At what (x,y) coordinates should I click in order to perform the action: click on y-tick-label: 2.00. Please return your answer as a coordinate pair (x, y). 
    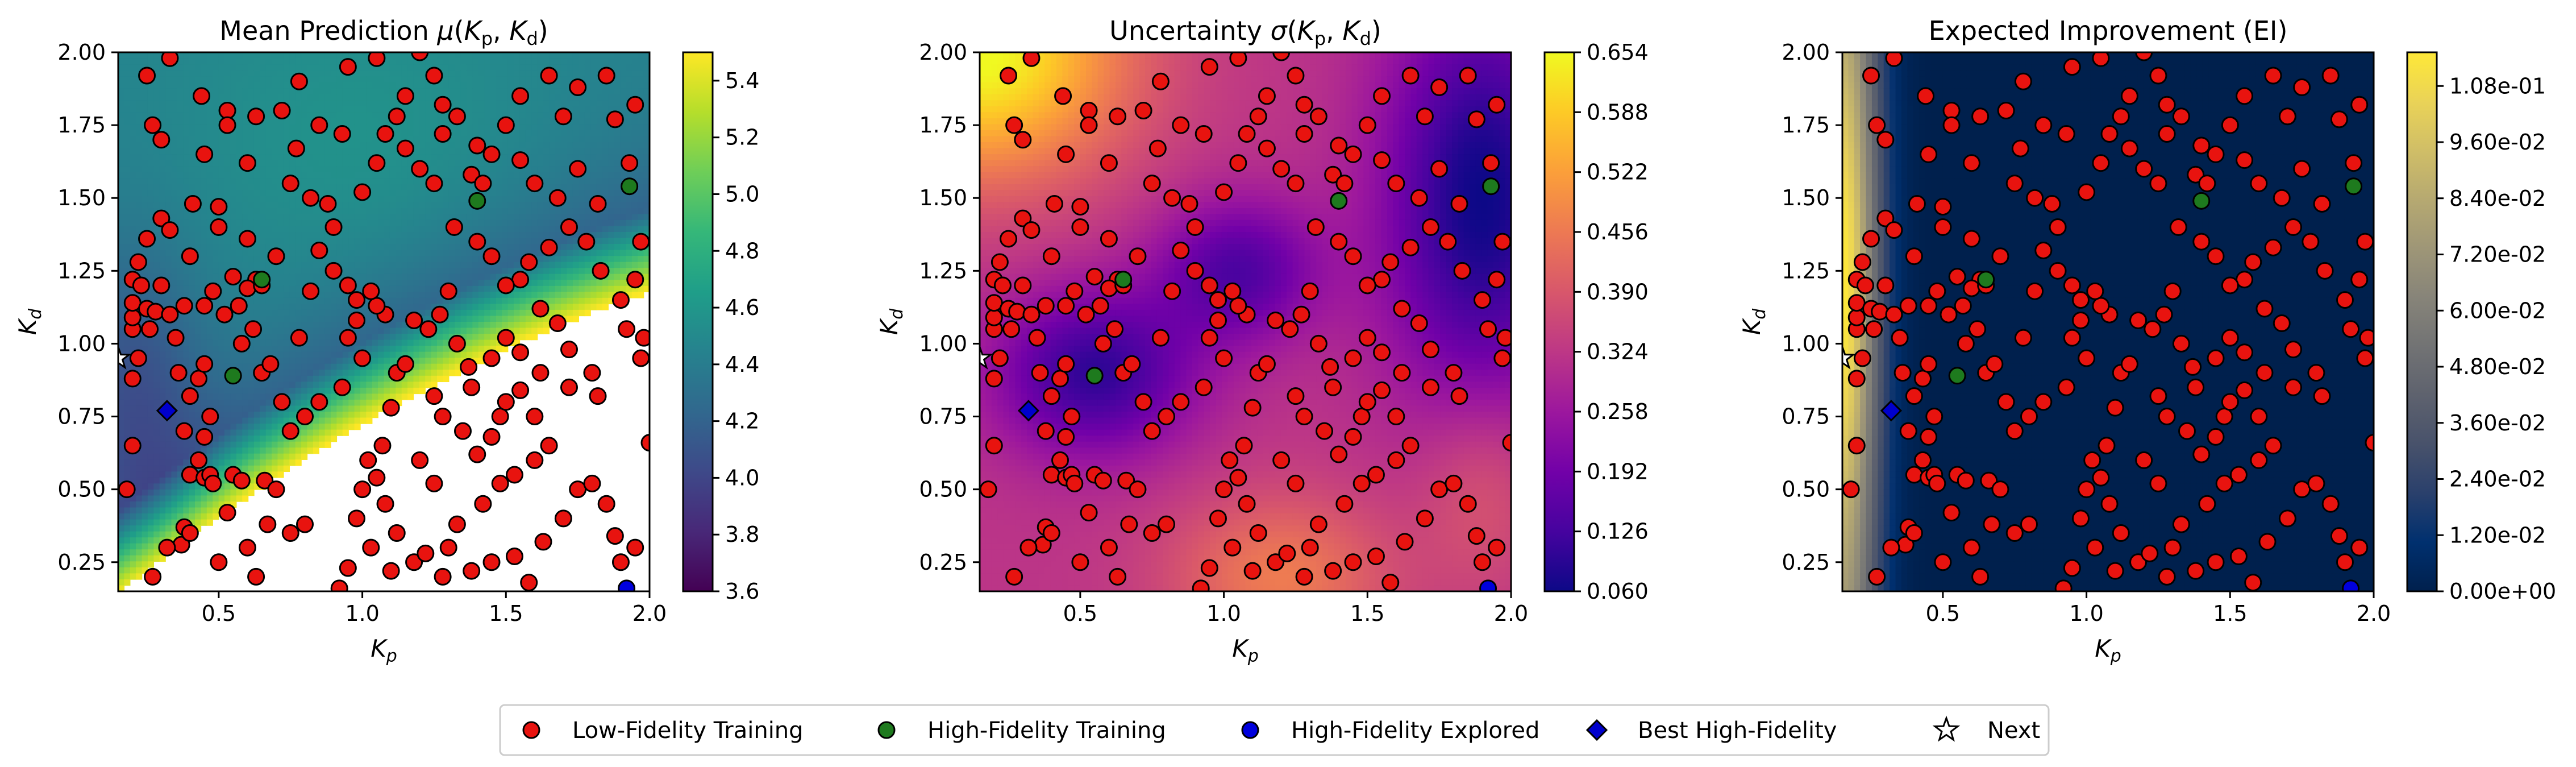
    Looking at the image, I should click on (1806, 52).